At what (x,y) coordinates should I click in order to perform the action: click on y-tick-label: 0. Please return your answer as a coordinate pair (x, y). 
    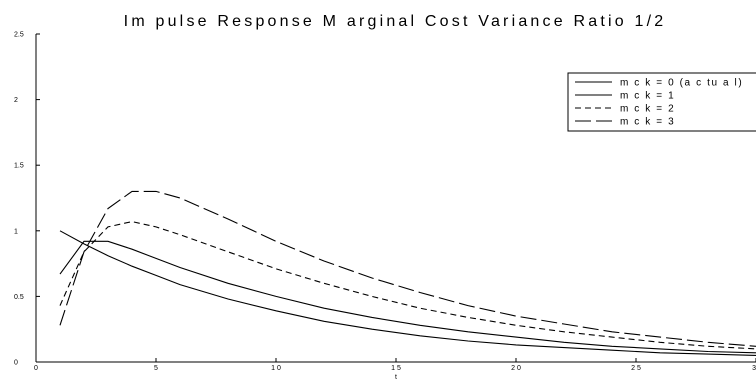
    Looking at the image, I should click on (16, 363).